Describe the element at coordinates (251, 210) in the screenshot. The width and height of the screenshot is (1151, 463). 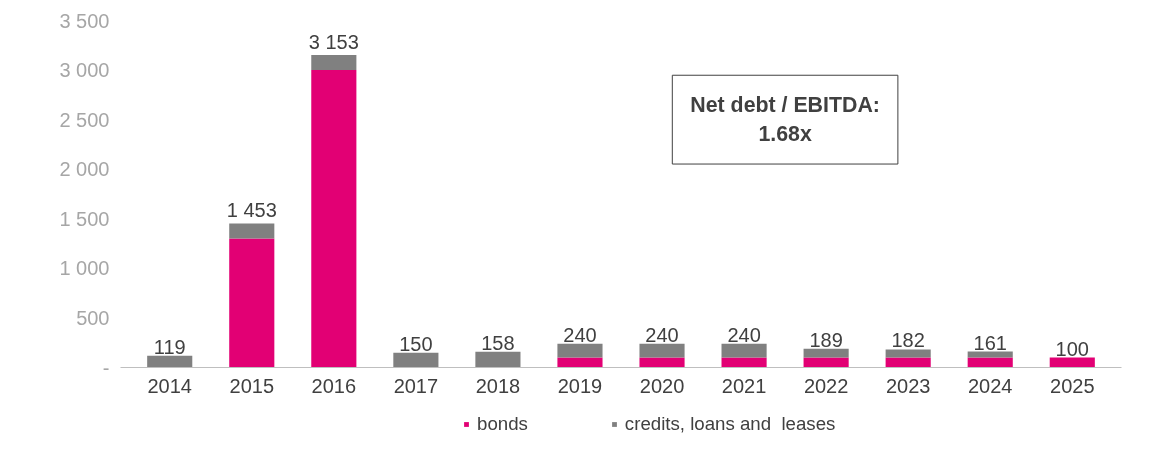
I see `total-label: 1 453` at that location.